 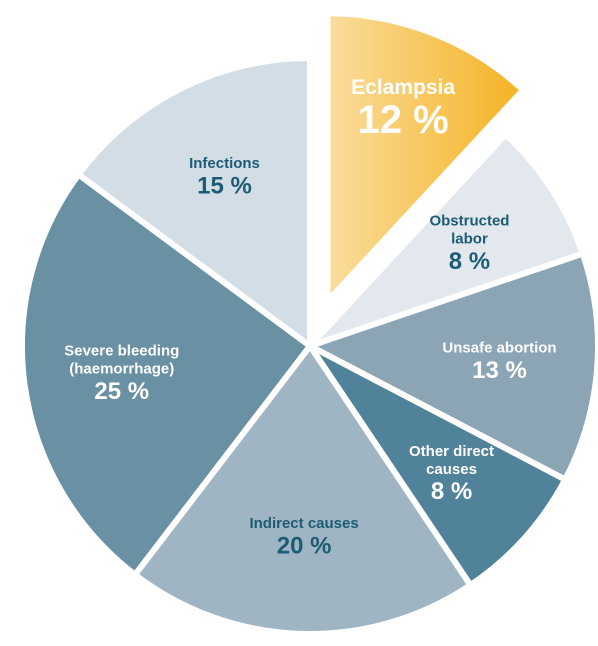 I want to click on slice-value: 15 %, so click(x=224, y=186).